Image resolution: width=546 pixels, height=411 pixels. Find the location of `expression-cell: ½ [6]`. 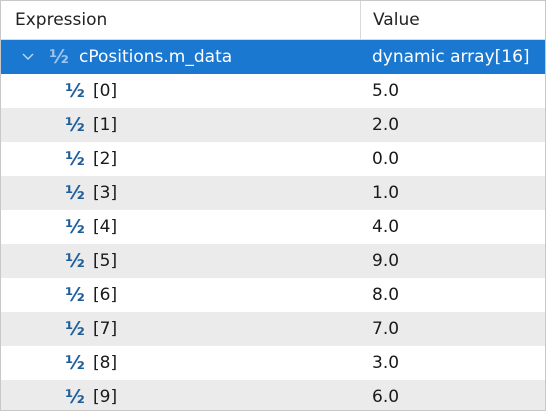

expression-cell: ½ [6] is located at coordinates (181, 295).